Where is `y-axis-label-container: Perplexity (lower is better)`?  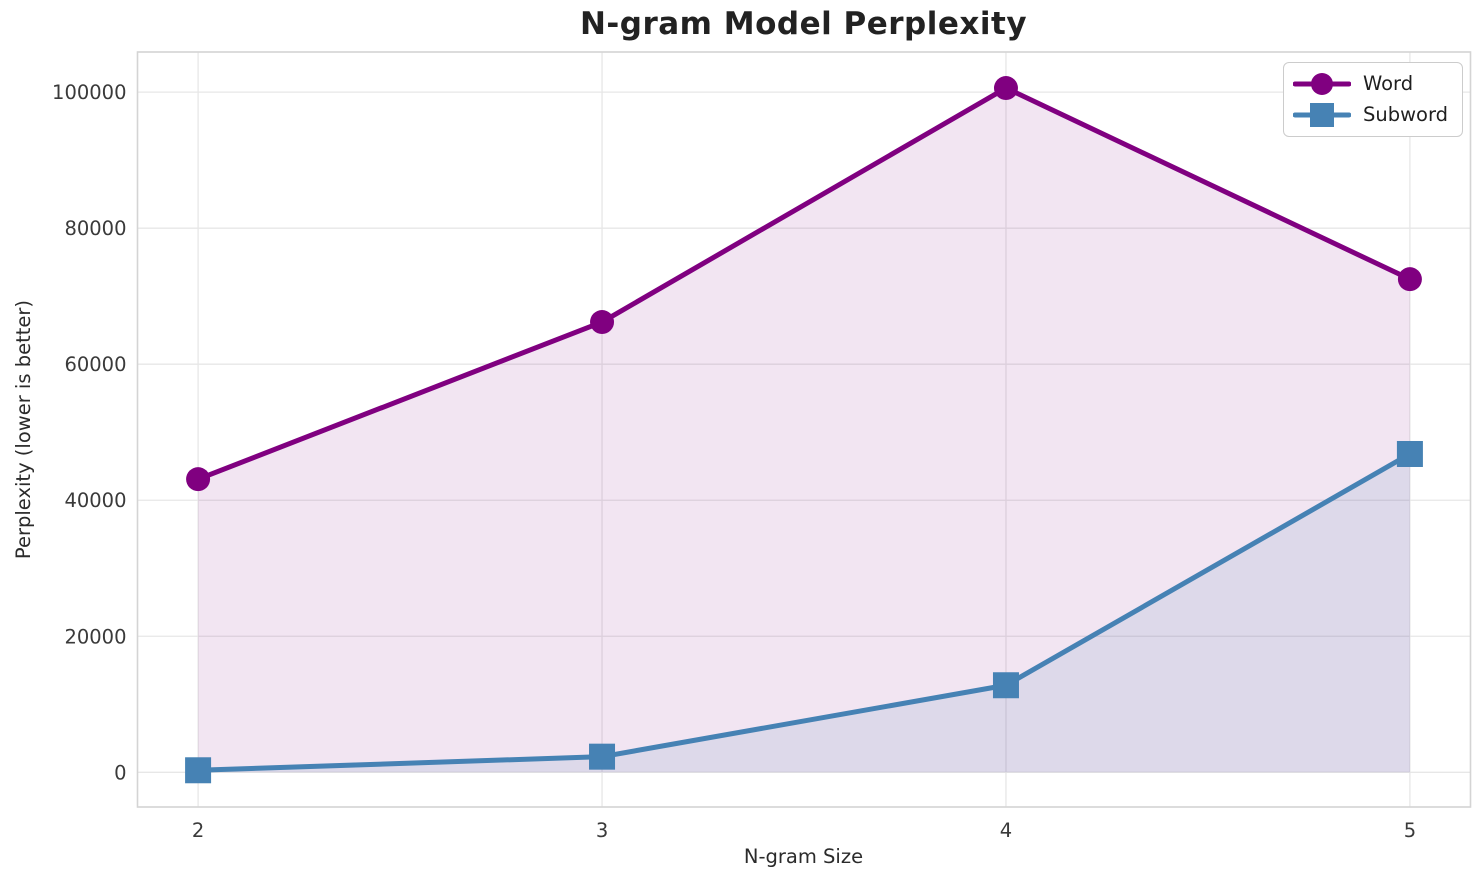
y-axis-label-container: Perplexity (lower is better) is located at coordinates (23, 429).